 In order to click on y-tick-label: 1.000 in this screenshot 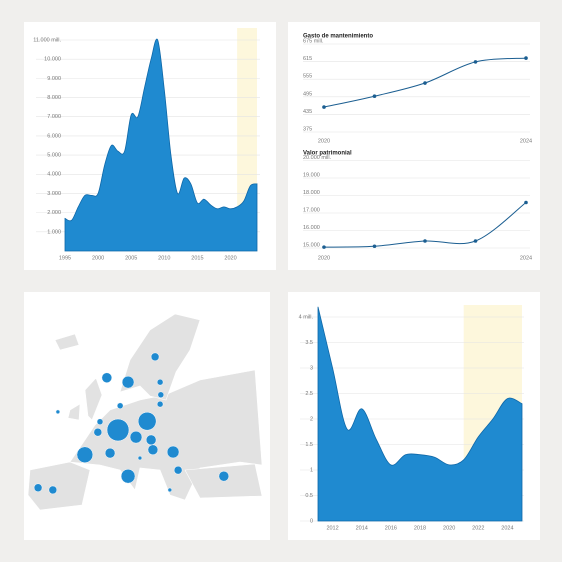, I will do `click(54, 232)`.